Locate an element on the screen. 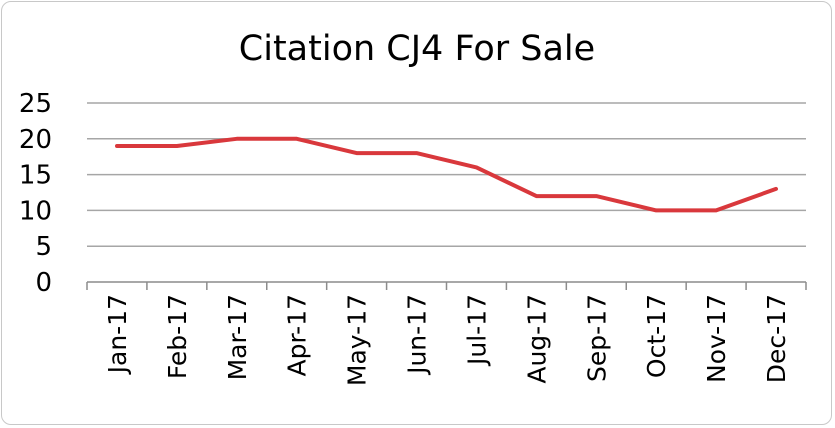 The width and height of the screenshot is (835, 428). x-tick-label: Apr-17 is located at coordinates (297, 335).